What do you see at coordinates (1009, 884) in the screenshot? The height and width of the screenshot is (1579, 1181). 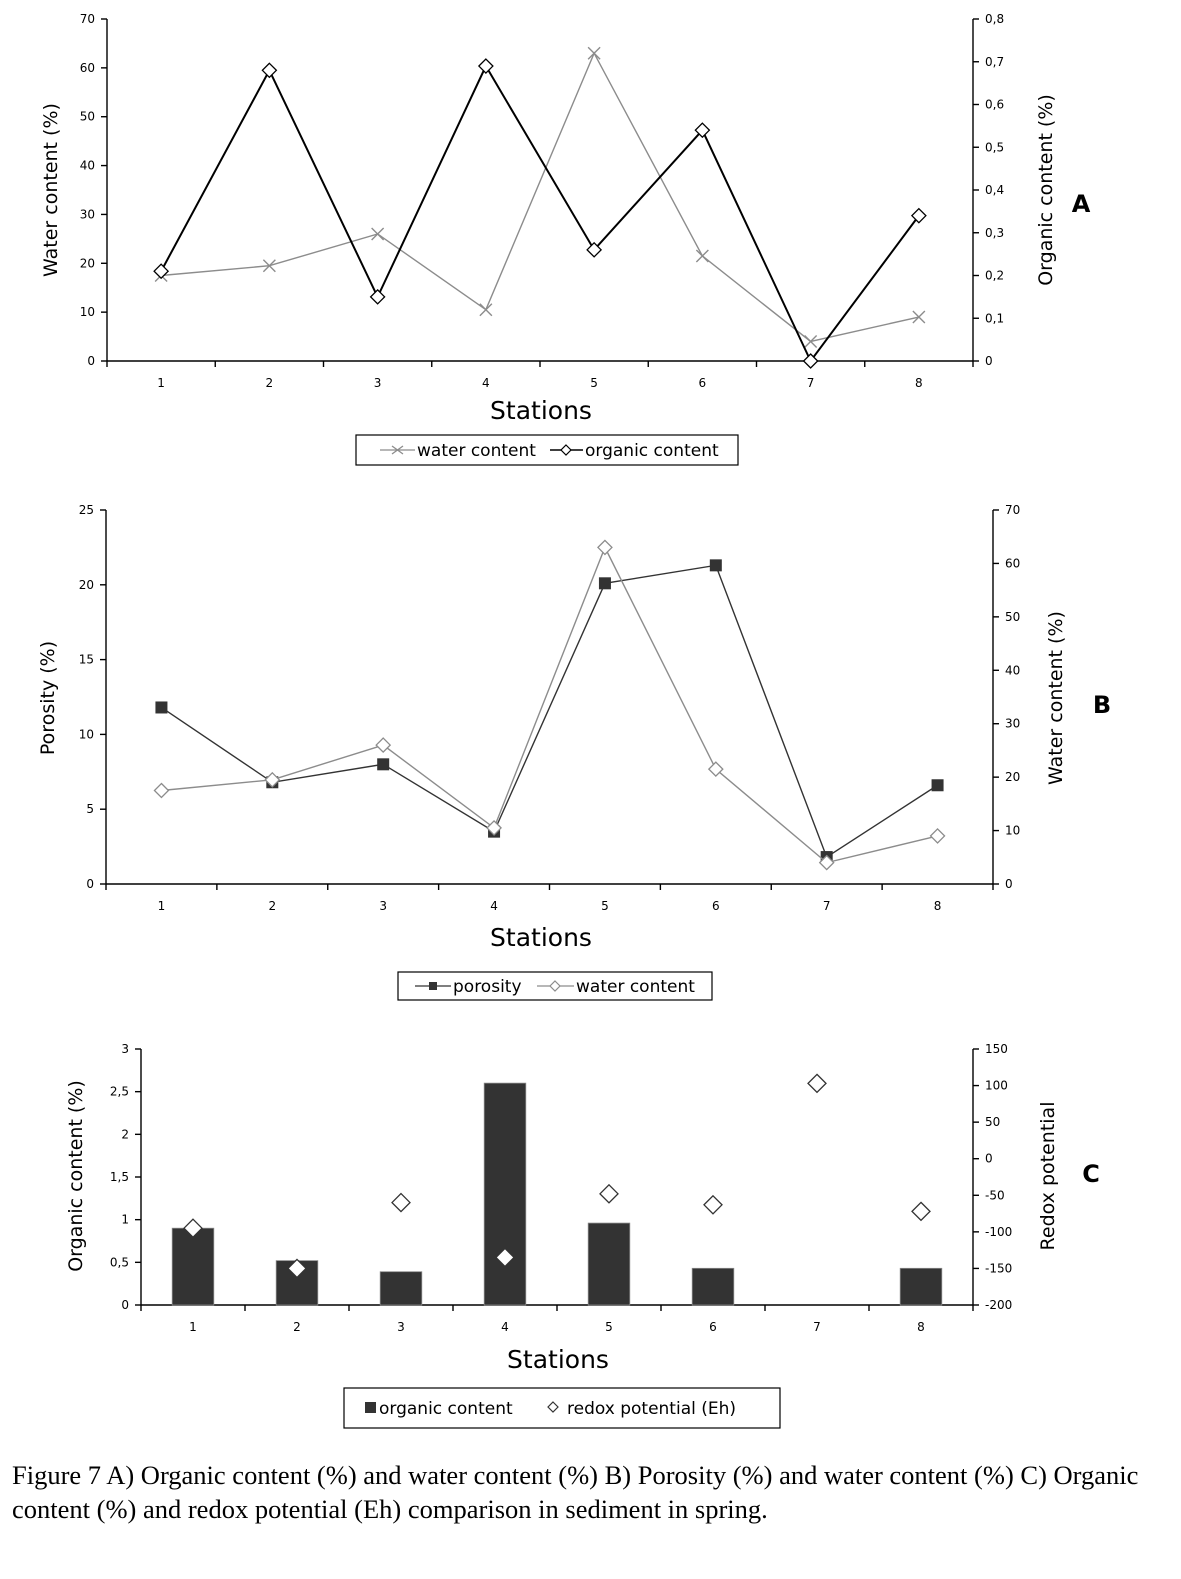 I see `chart-b-y2tick-label: 0` at bounding box center [1009, 884].